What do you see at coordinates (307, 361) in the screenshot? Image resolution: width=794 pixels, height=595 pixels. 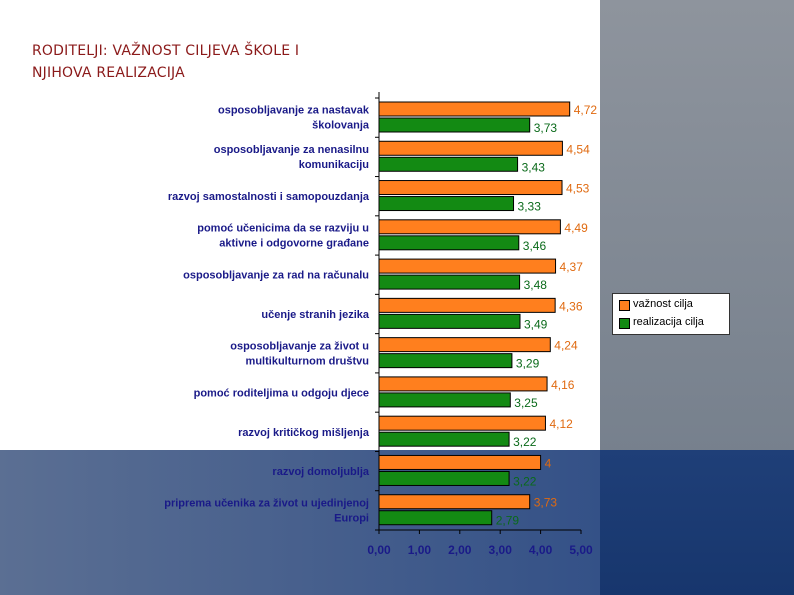 I see `category-label: multikulturnom društvu` at bounding box center [307, 361].